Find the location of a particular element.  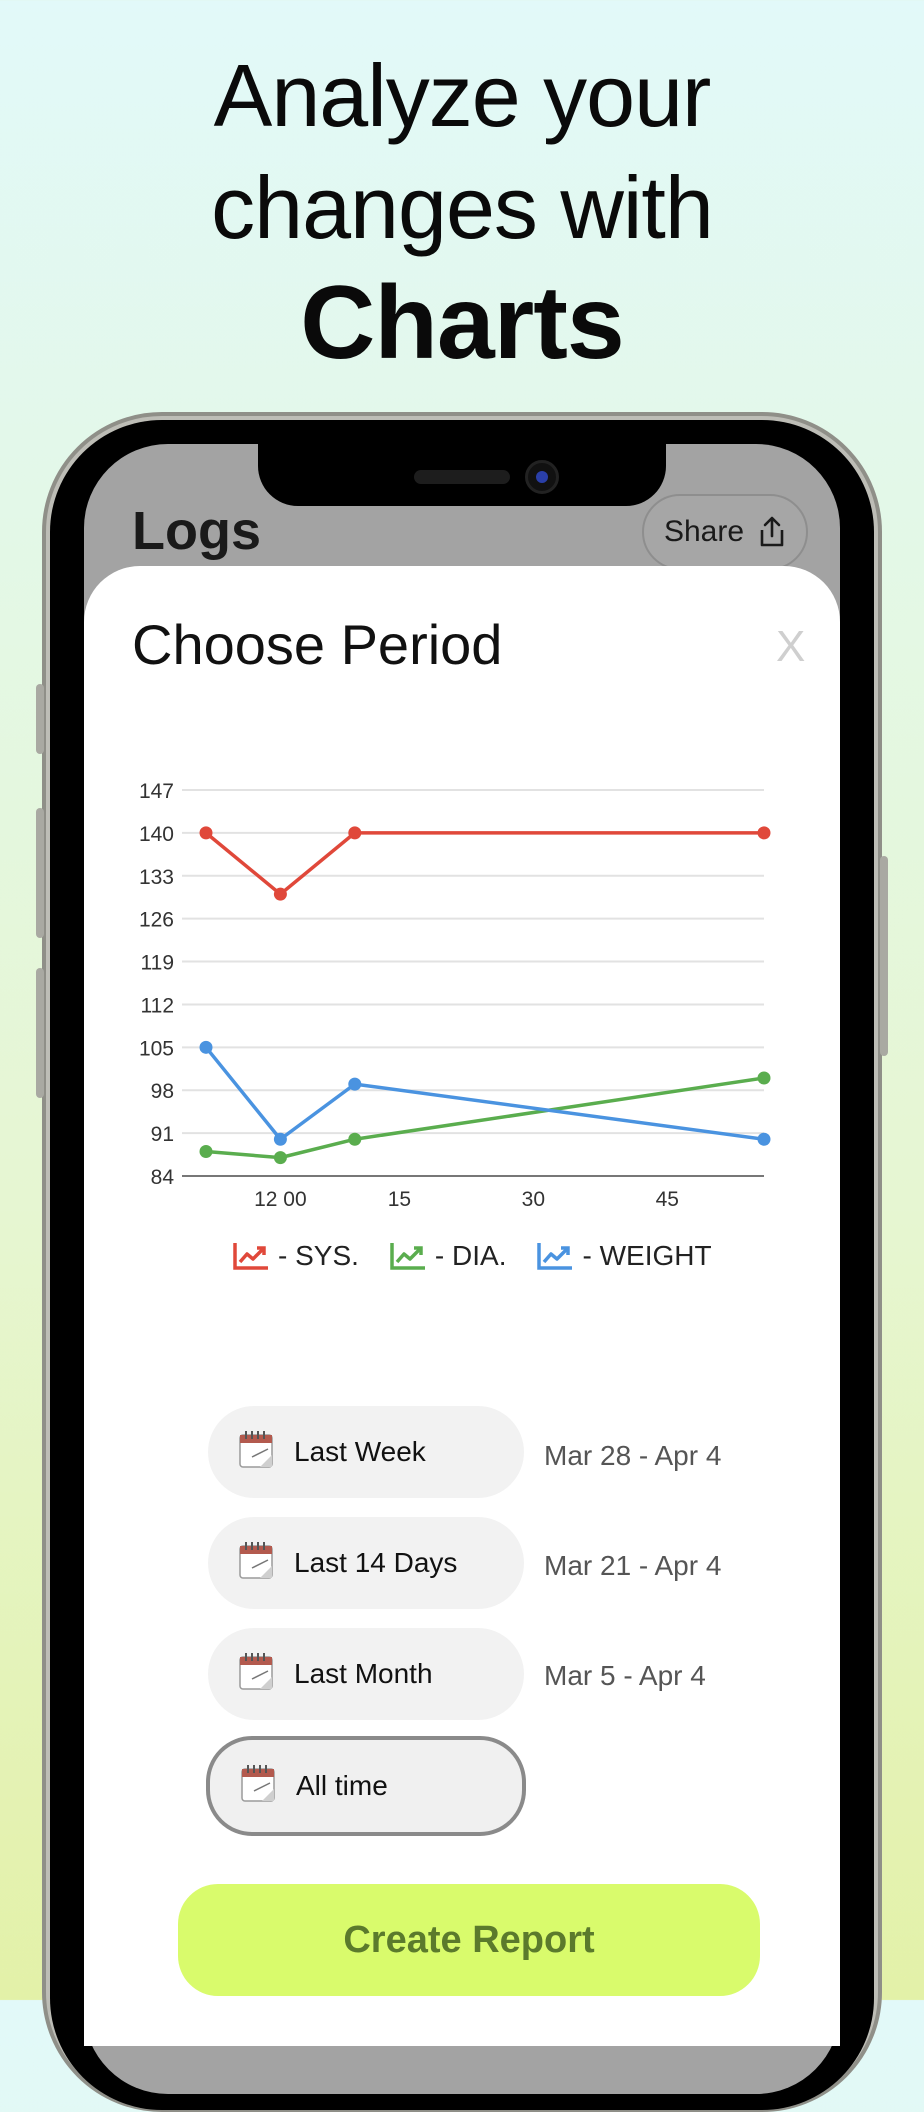

phone-camera is located at coordinates (542, 477).